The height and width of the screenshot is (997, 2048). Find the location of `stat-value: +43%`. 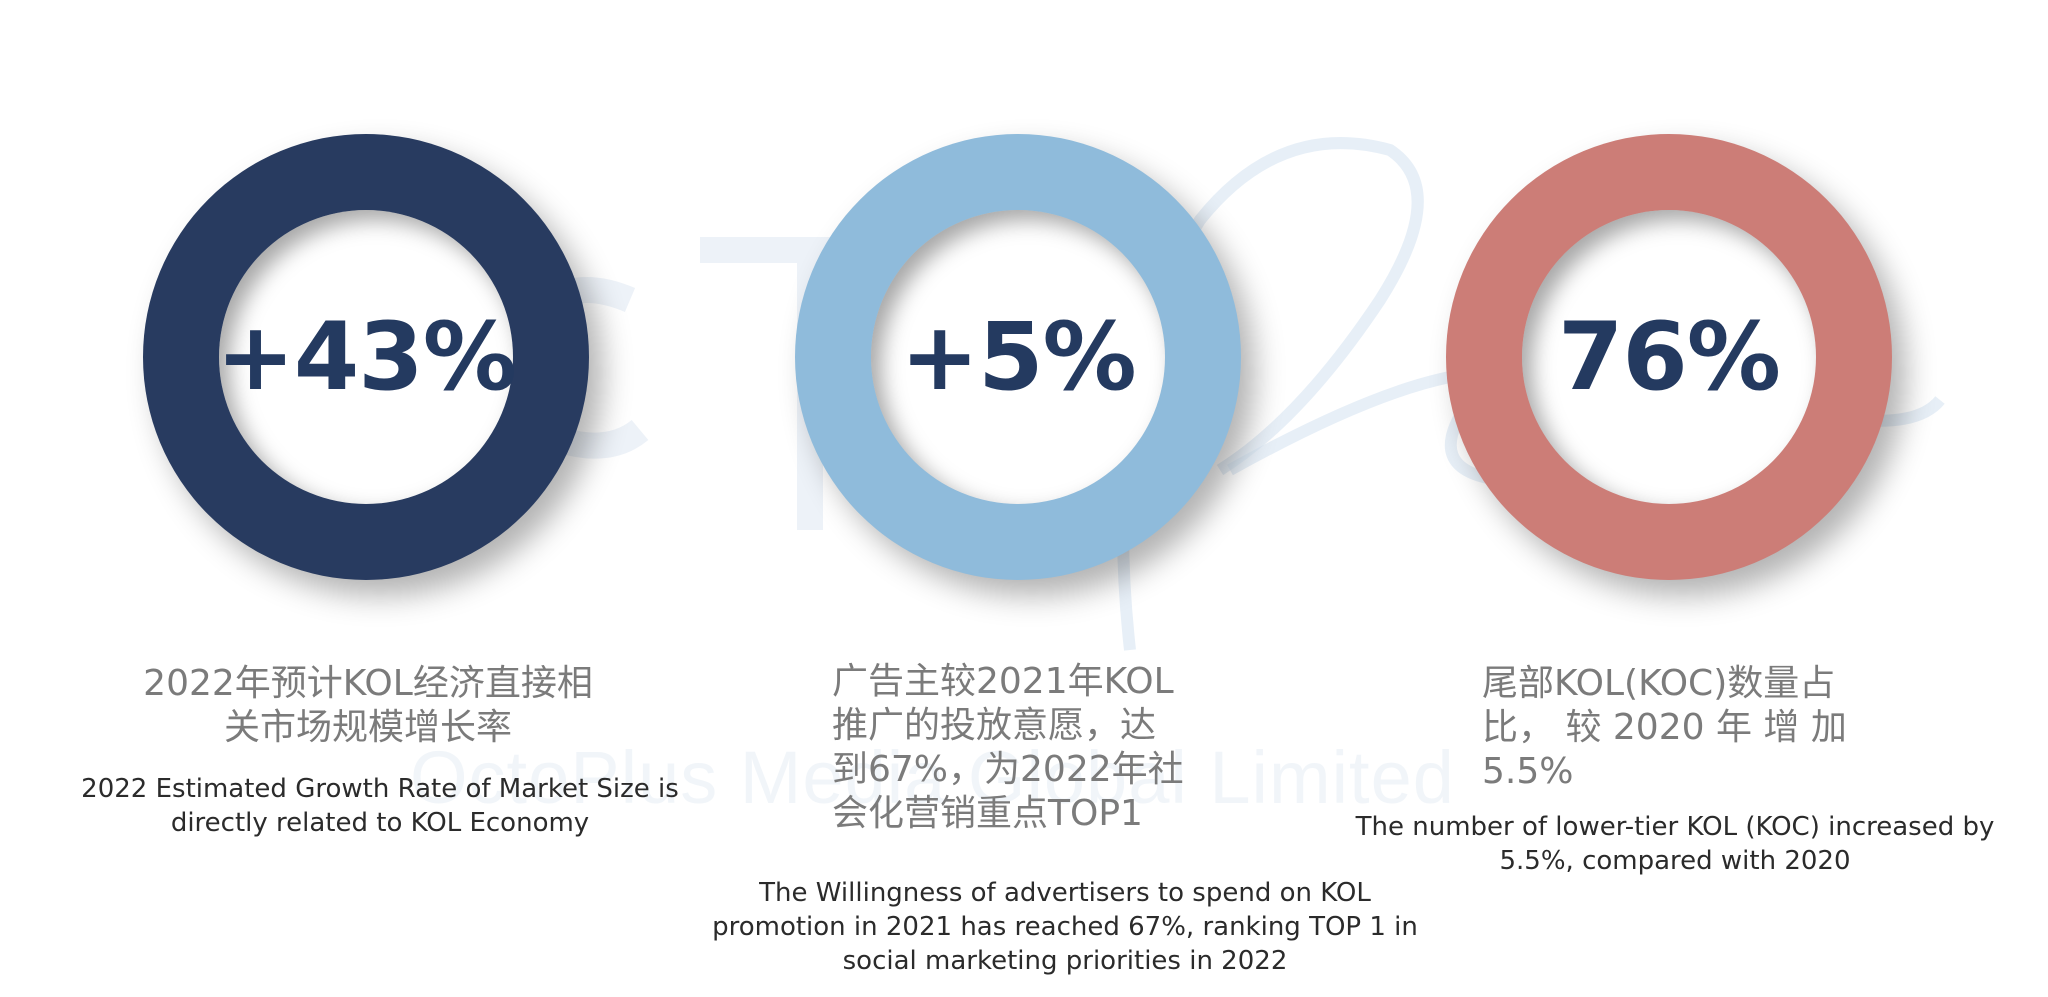

stat-value: +43% is located at coordinates (366, 357).